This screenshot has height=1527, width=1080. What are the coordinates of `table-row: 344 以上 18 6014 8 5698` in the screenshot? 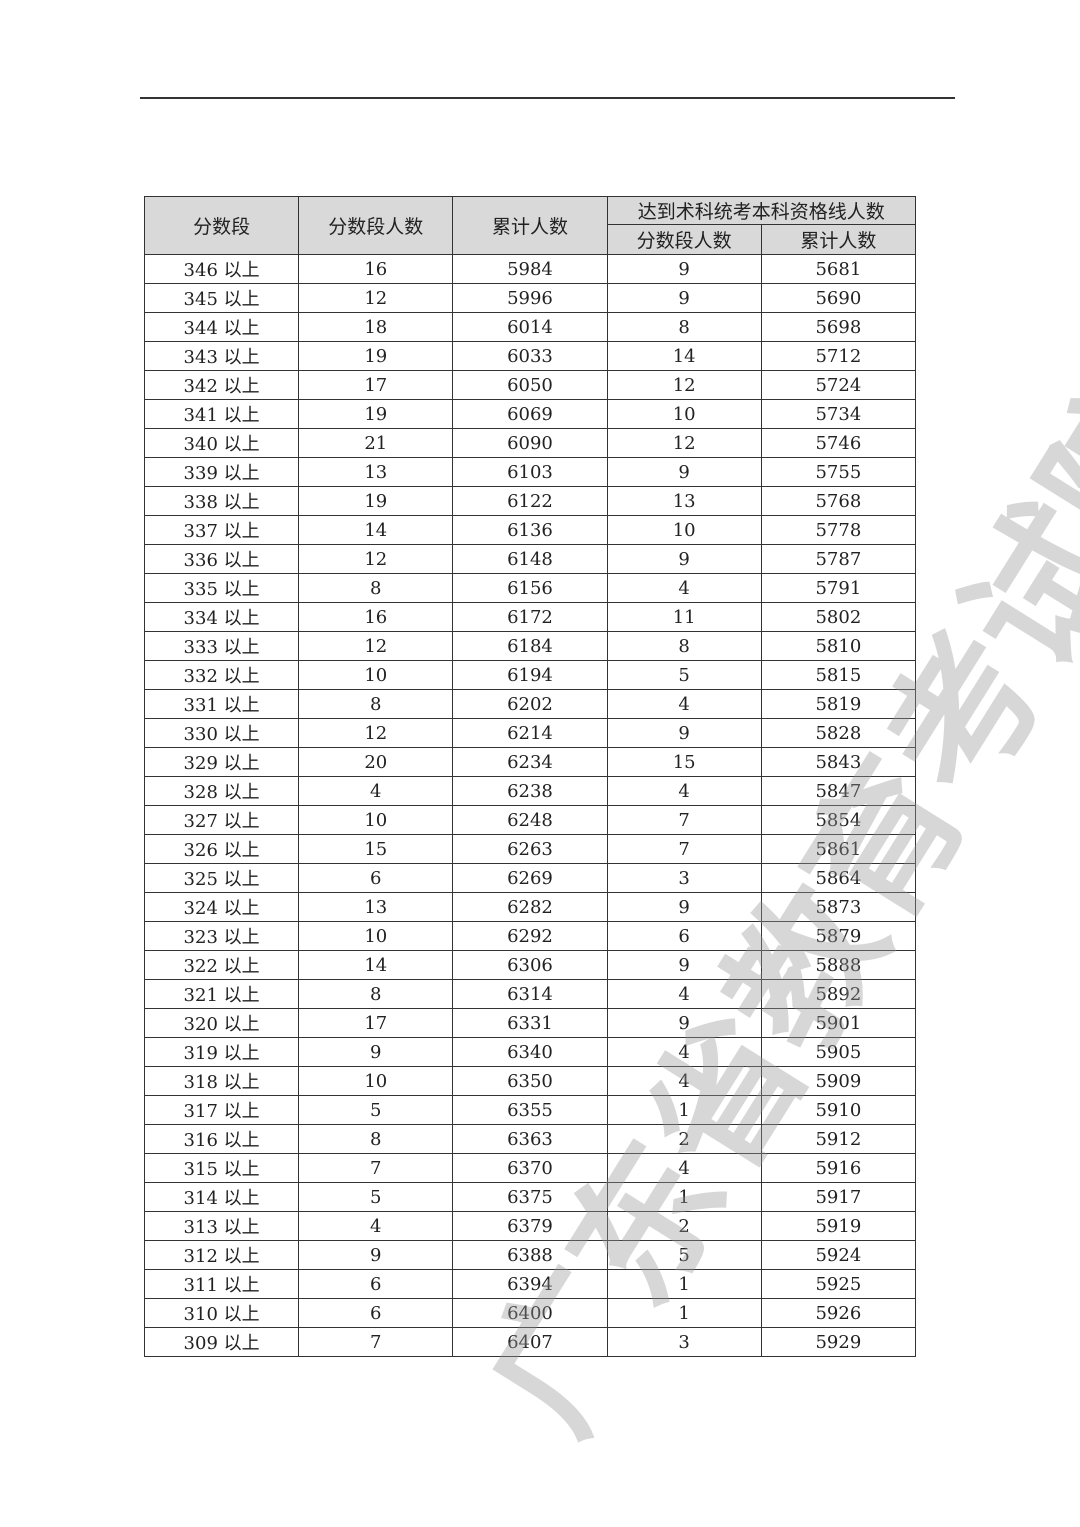 It's located at (530, 327).